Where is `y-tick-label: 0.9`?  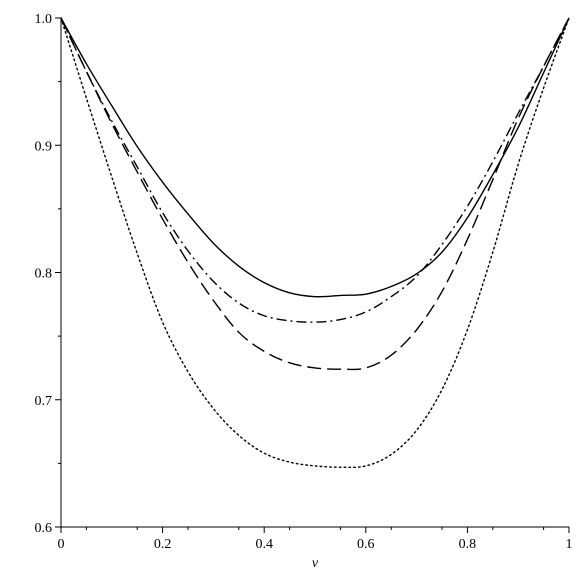 y-tick-label: 0.9 is located at coordinates (44, 146).